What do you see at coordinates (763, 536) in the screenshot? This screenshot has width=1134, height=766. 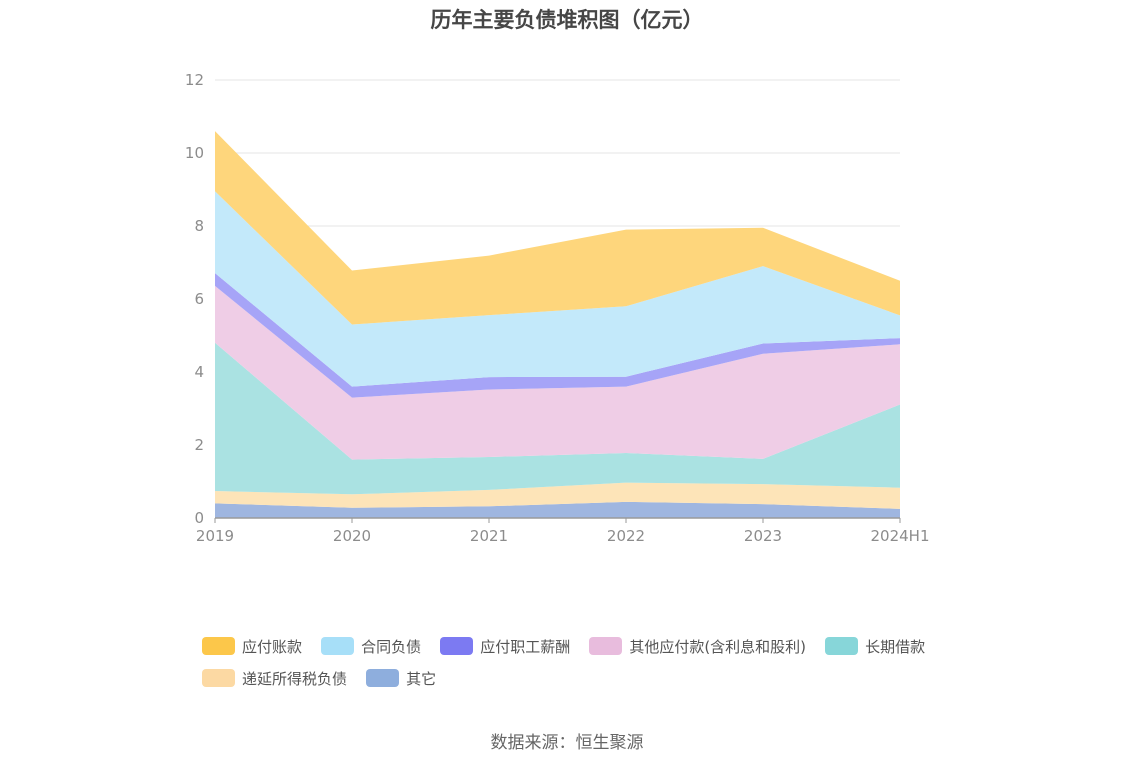 I see `x-tick-label: 2023` at bounding box center [763, 536].